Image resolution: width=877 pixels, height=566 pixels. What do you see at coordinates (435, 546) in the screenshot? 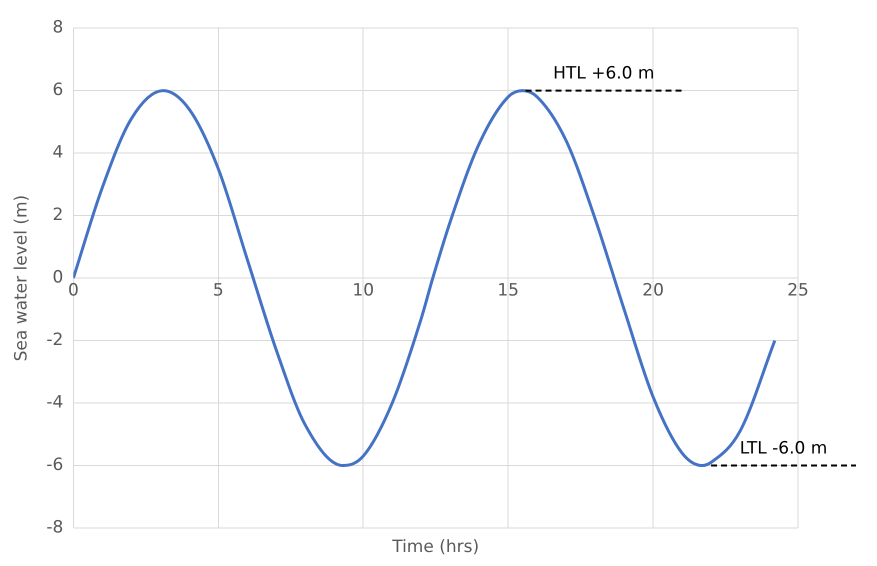
I see `x-axis-title: Time (hrs)` at bounding box center [435, 546].